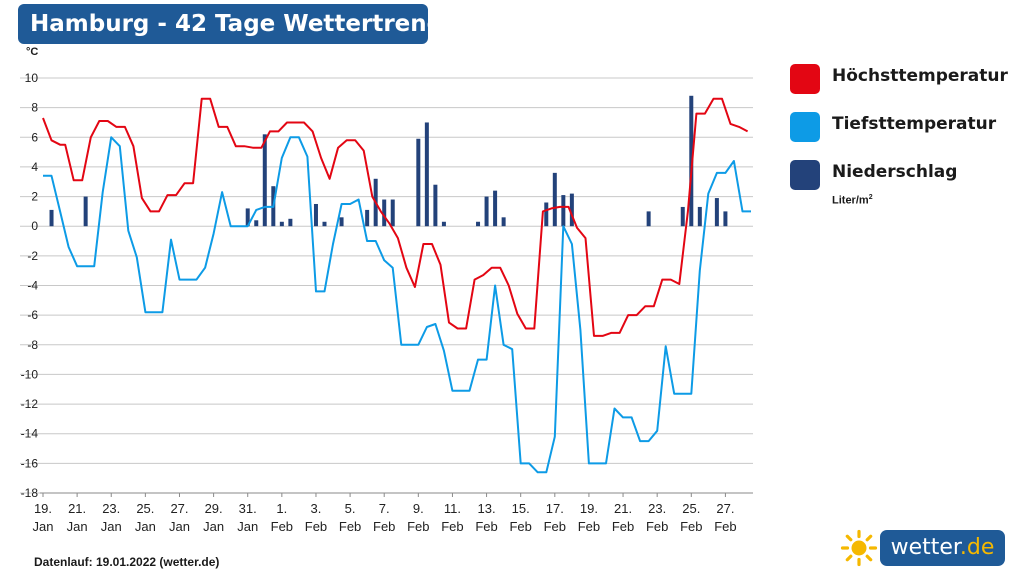  Describe the element at coordinates (487, 508) in the screenshot. I see `x-tick-date: 13.` at that location.